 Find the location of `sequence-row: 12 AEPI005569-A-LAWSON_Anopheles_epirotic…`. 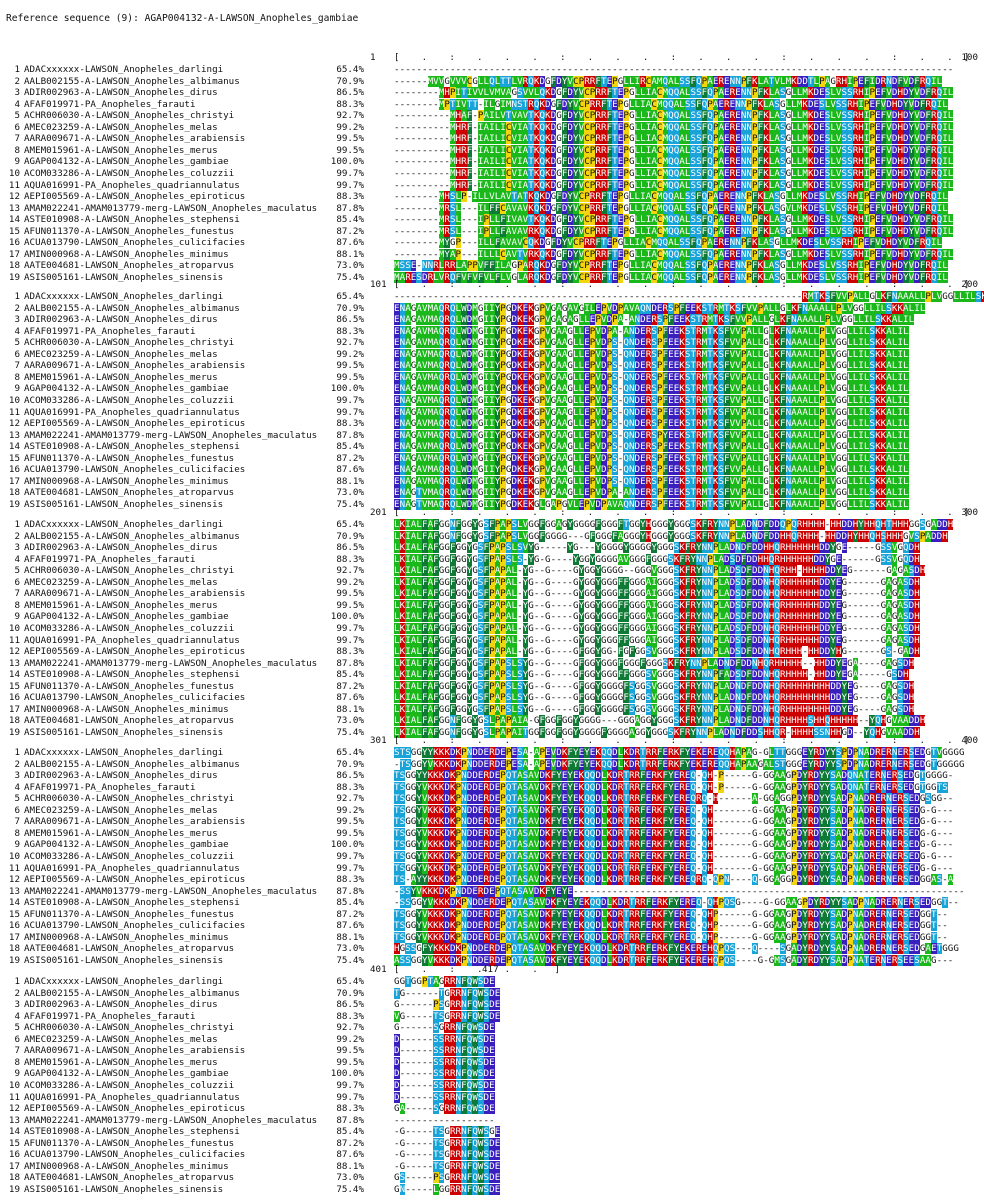

sequence-row: 12 AEPI005569-A-LAWSON_Anopheles_epirotic… is located at coordinates (492, 652).